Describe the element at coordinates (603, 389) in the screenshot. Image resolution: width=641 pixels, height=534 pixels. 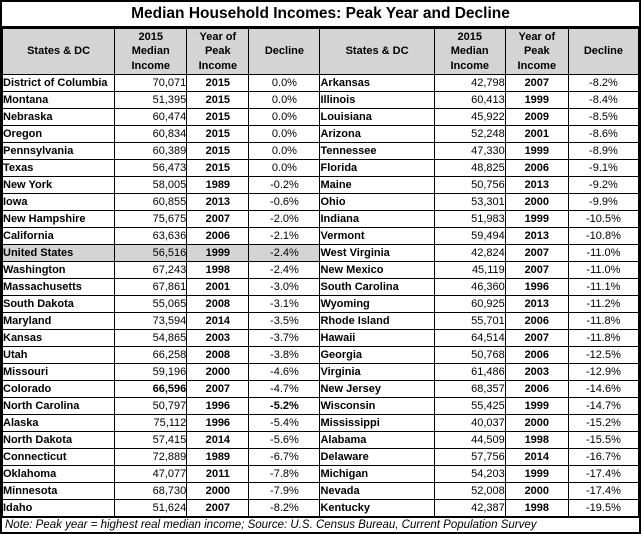
I see `right-decline-cell: -14.6%` at that location.